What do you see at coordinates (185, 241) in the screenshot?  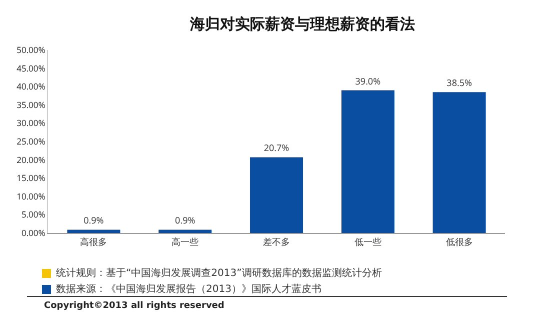 I see `x-tick-label: 高一些` at bounding box center [185, 241].